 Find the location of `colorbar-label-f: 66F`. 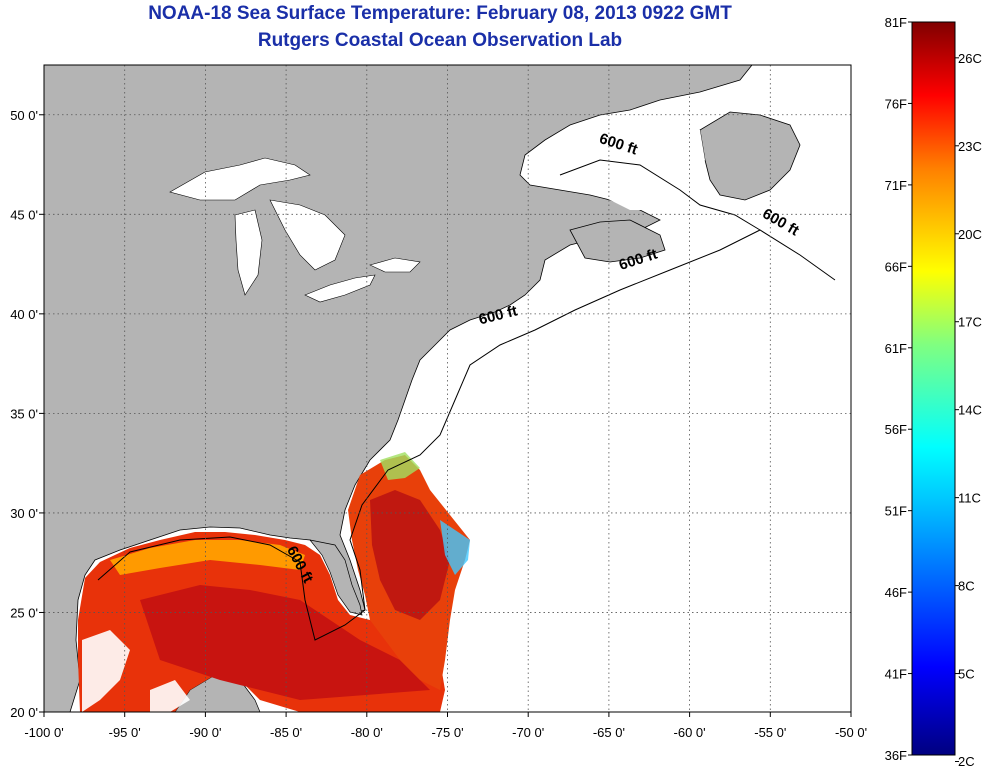

colorbar-label-f: 66F is located at coordinates (896, 266).